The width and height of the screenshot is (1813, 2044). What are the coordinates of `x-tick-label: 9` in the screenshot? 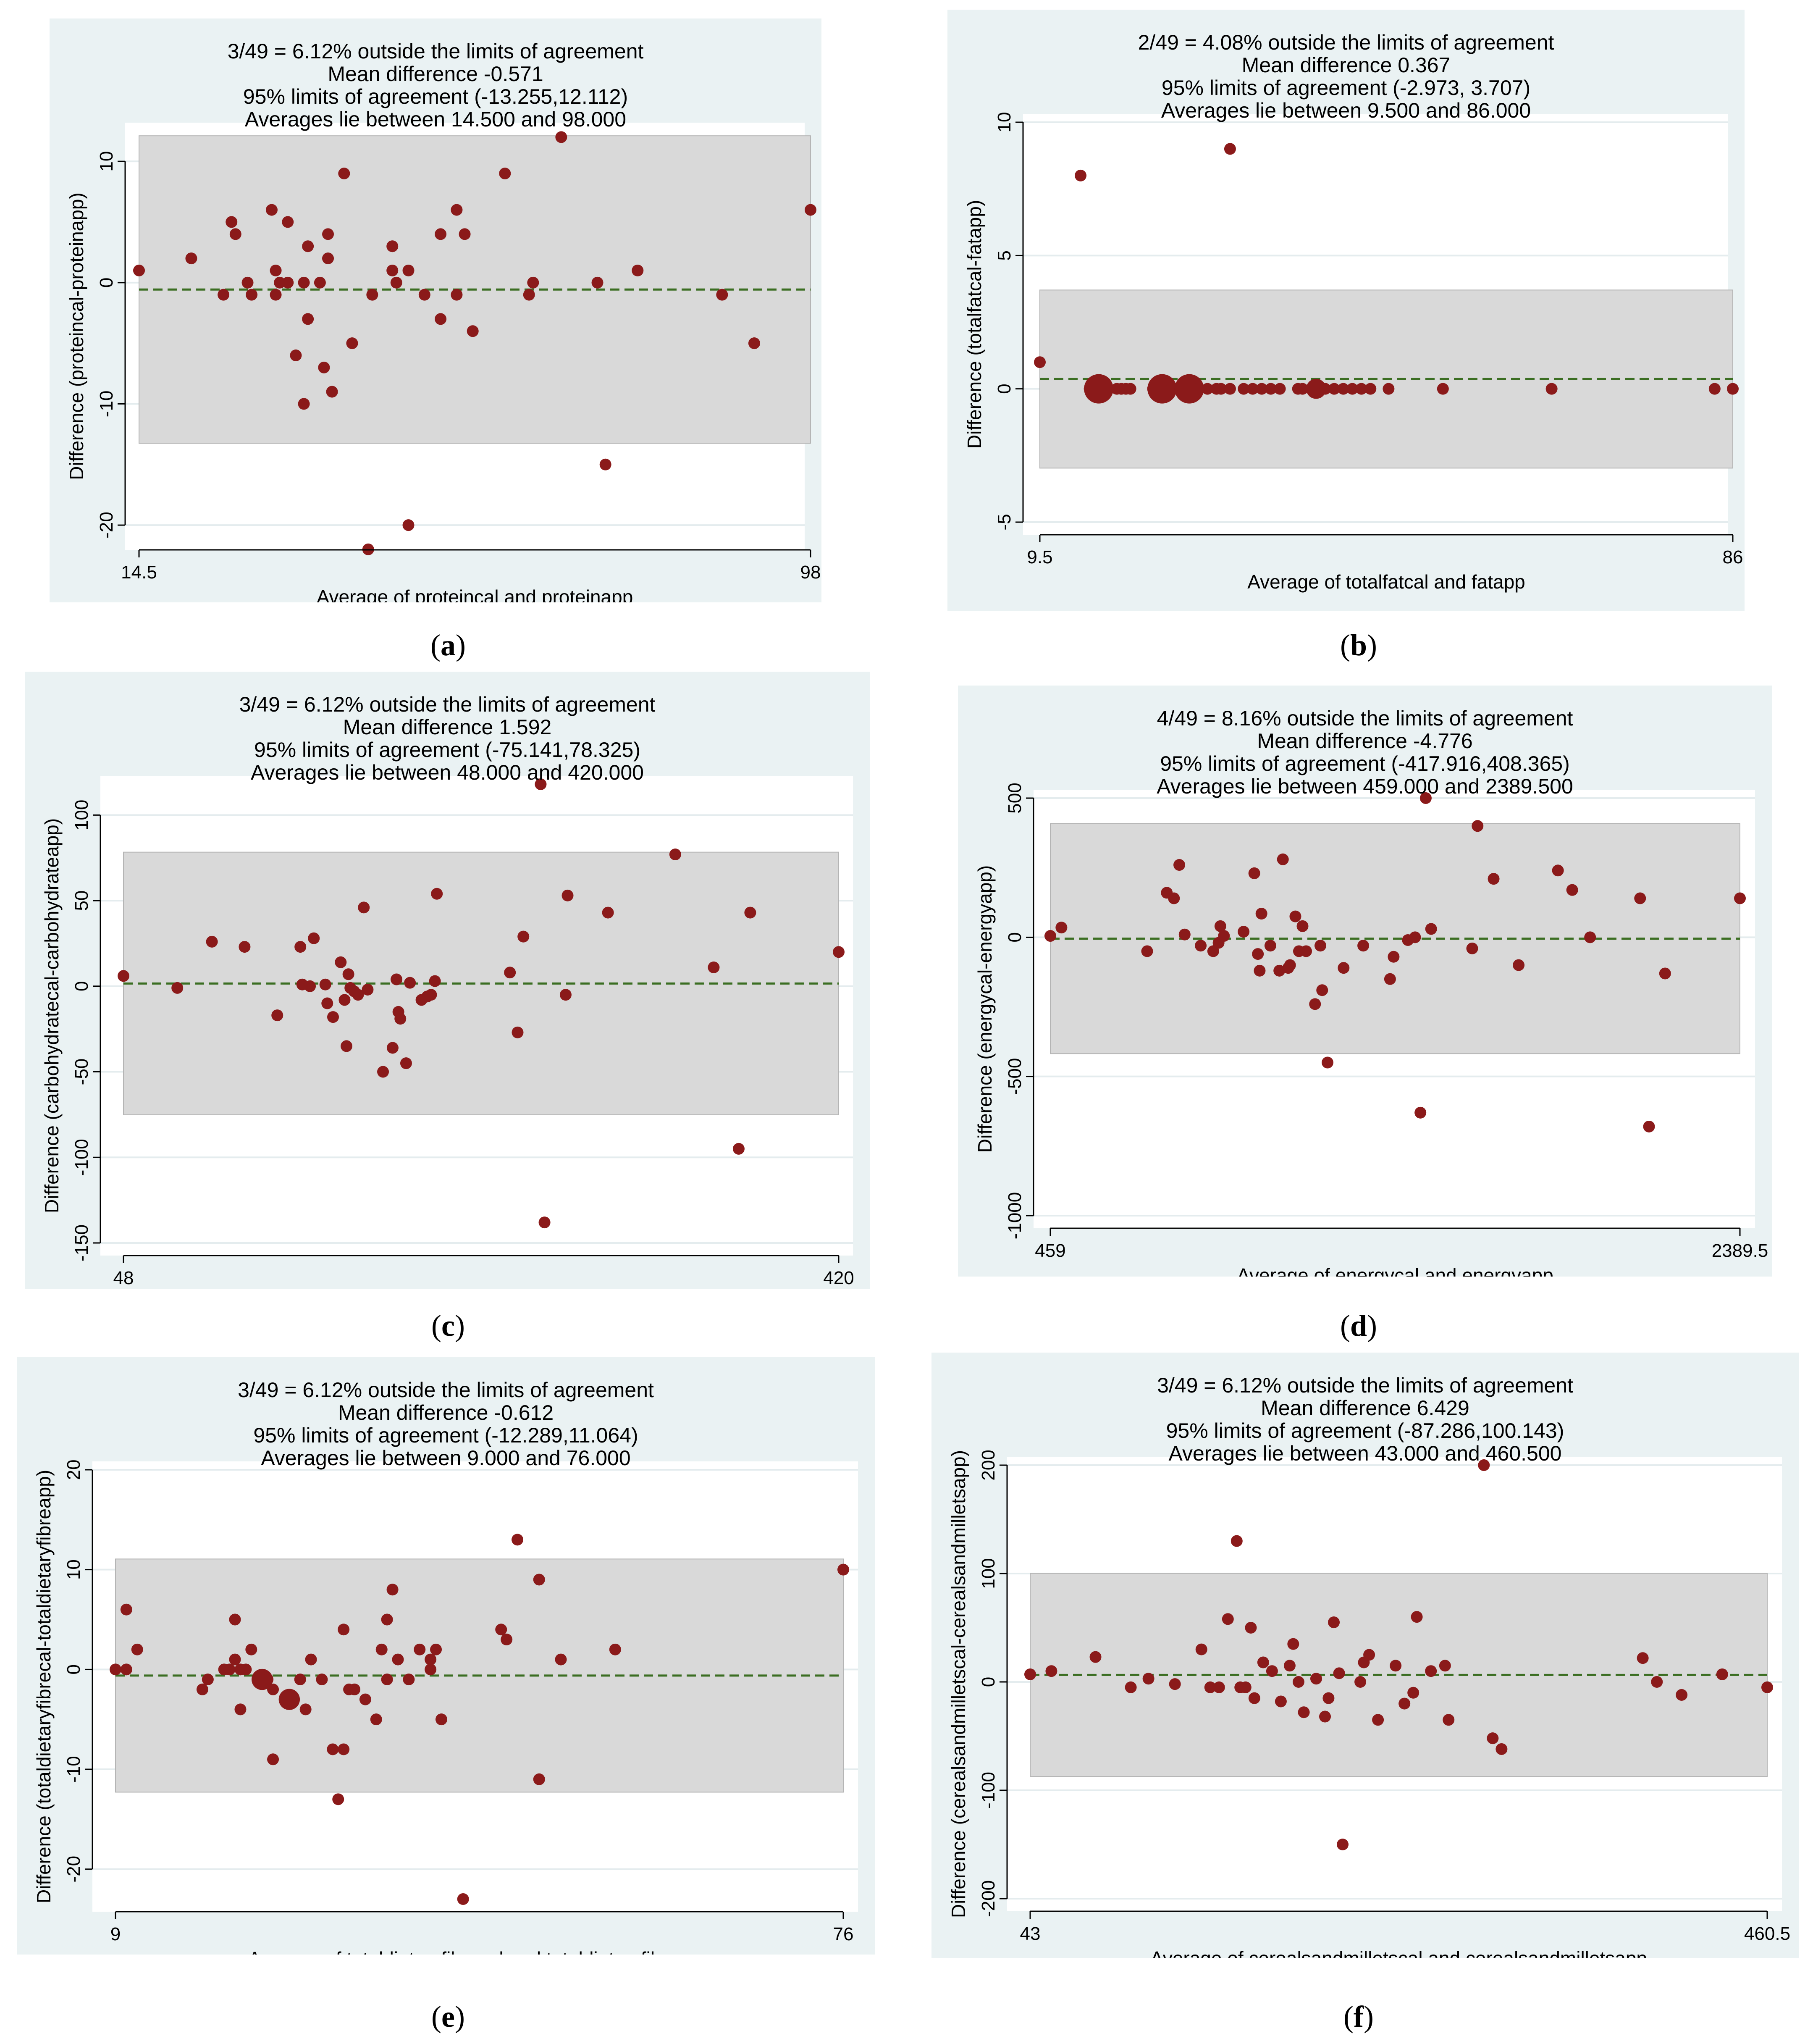 It's located at (115, 1934).